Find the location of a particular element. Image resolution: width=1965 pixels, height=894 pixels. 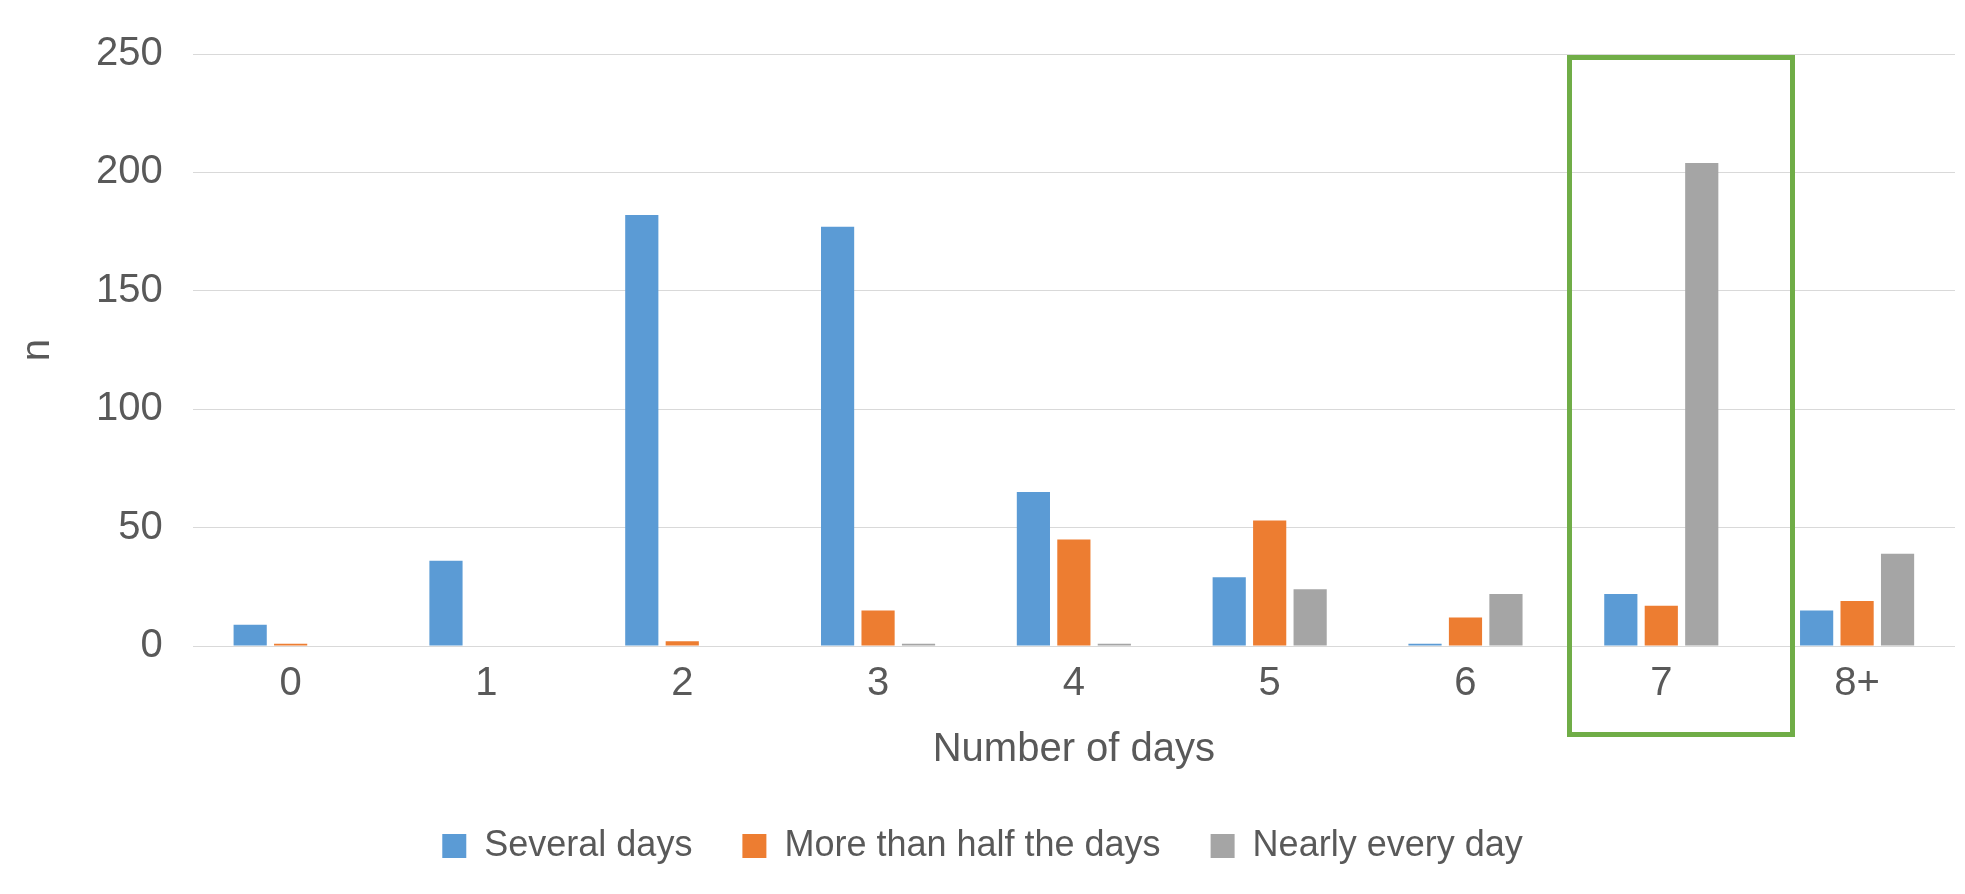

x-tick-label: 6 is located at coordinates (1465, 681).